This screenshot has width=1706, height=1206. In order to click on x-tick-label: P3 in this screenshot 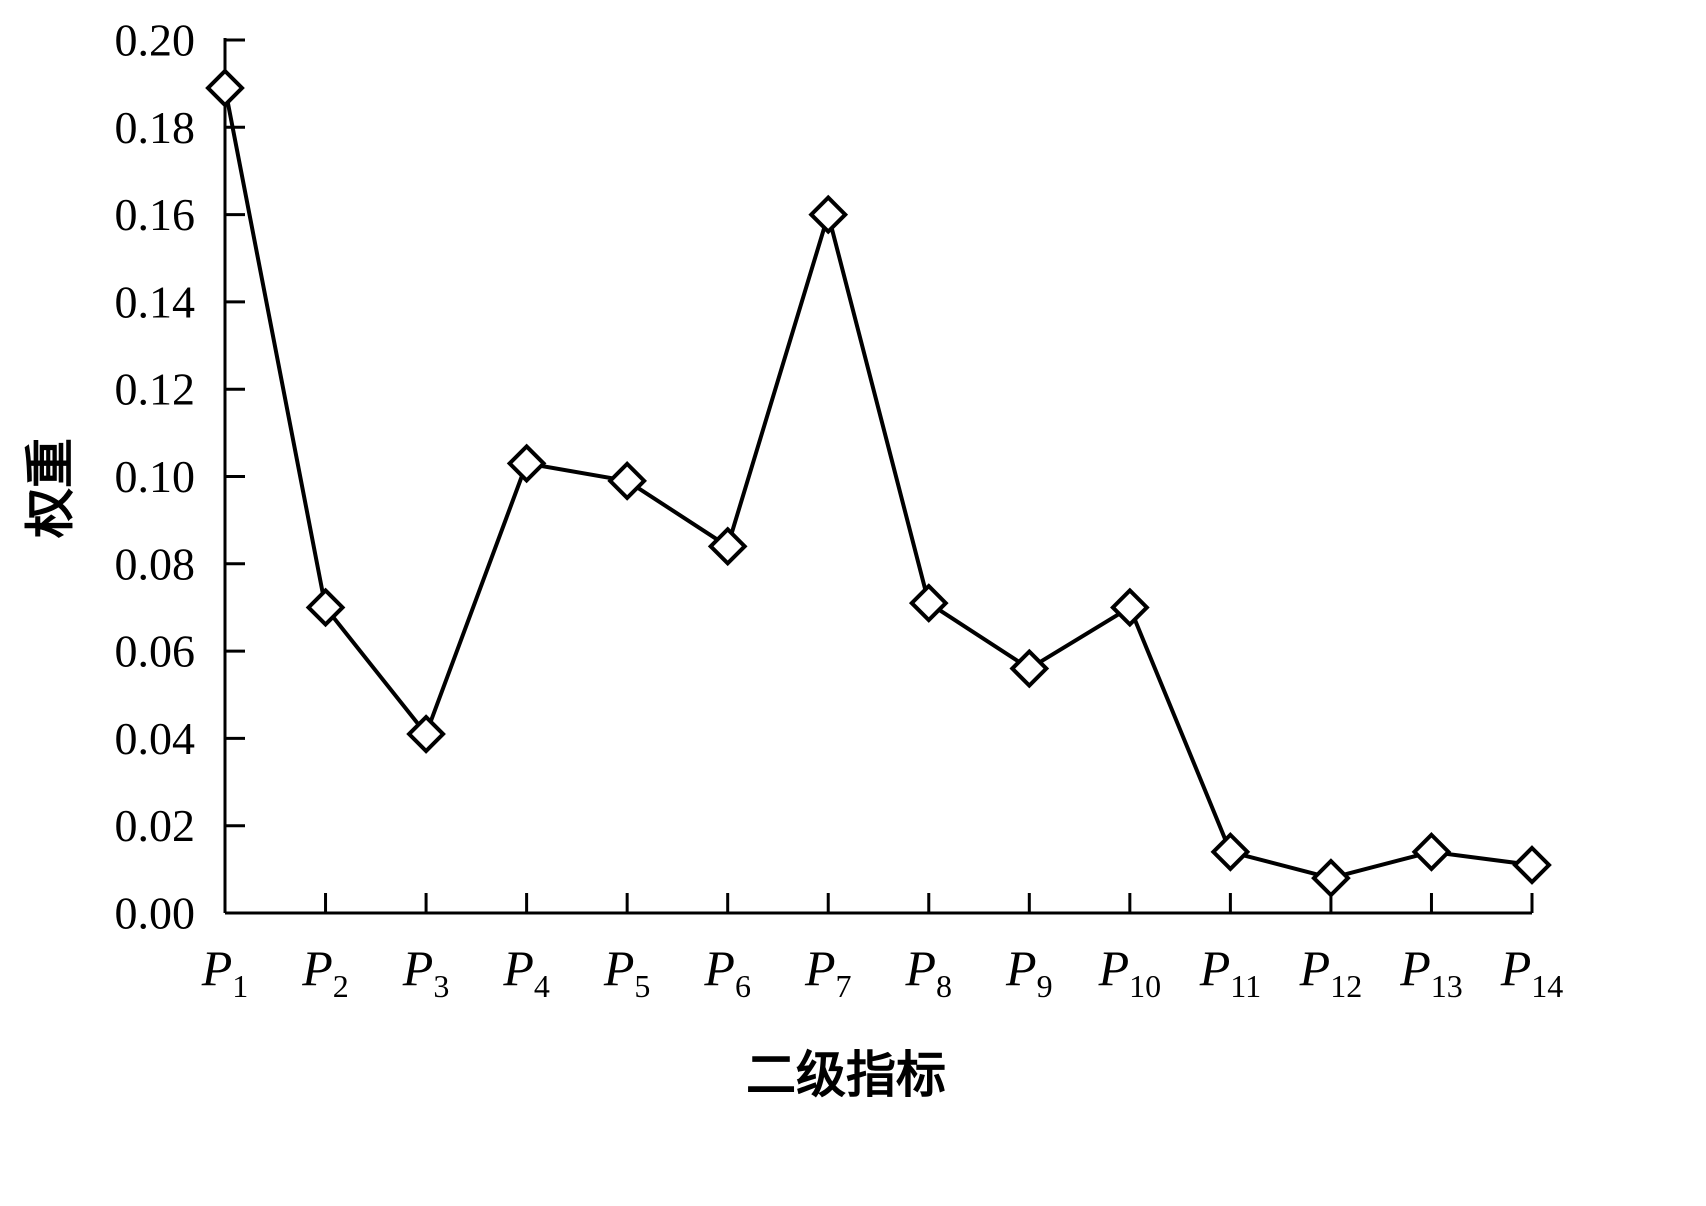, I will do `click(426, 972)`.